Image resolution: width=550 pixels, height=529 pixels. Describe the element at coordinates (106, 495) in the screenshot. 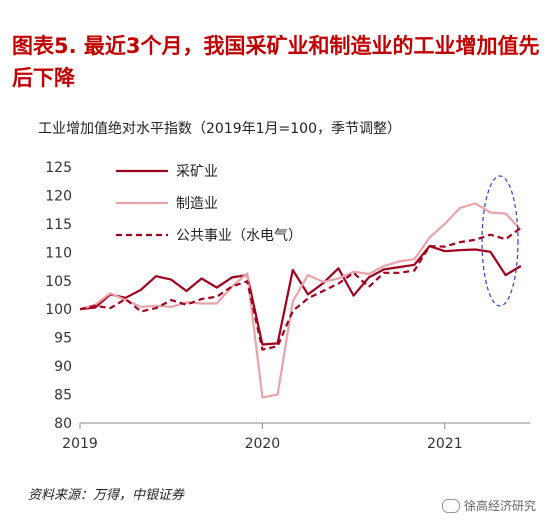

I see `source-note: 资料来源：万得，中银证券` at that location.